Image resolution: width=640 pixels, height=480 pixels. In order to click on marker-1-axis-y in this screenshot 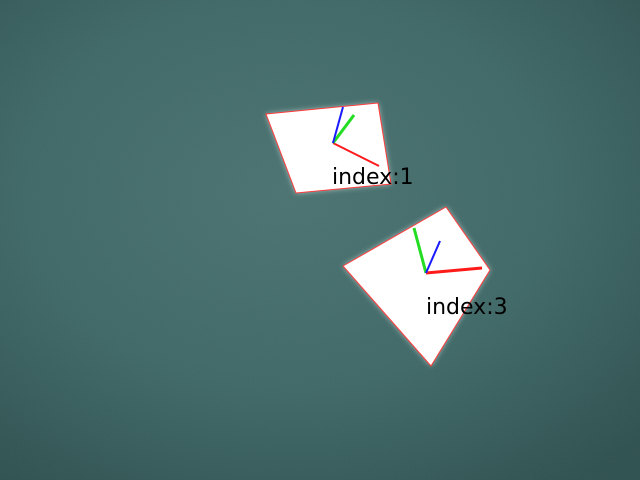, I will do `click(343, 129)`.